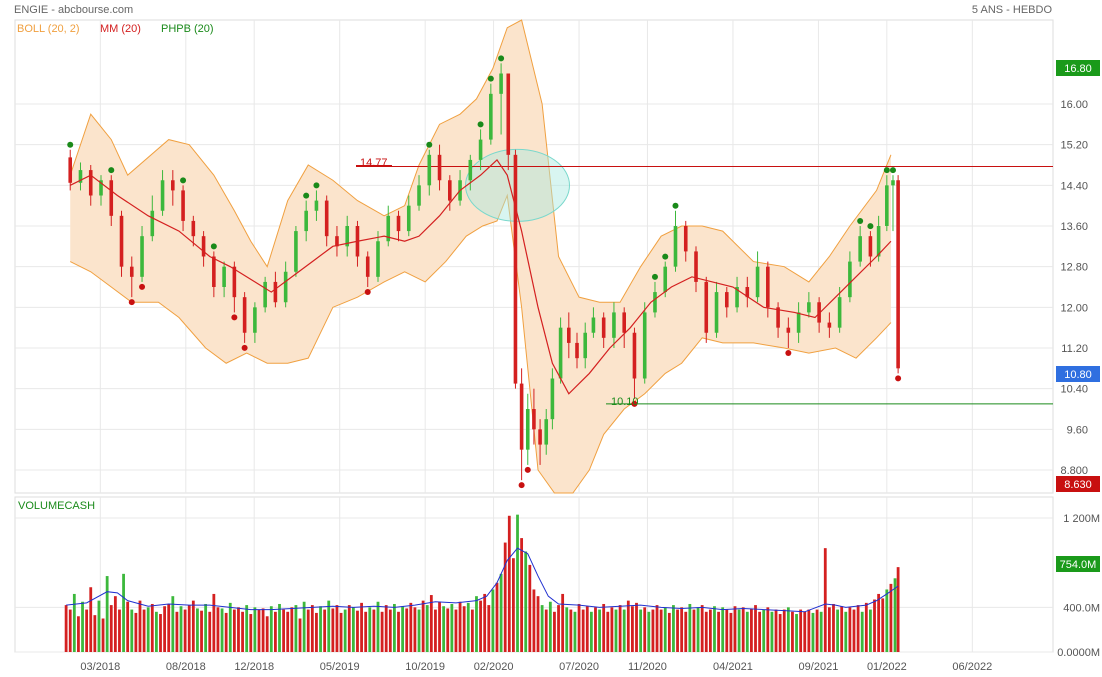 This screenshot has width=1102, height=677. I want to click on x-tick-label: 10/2019, so click(425, 667).